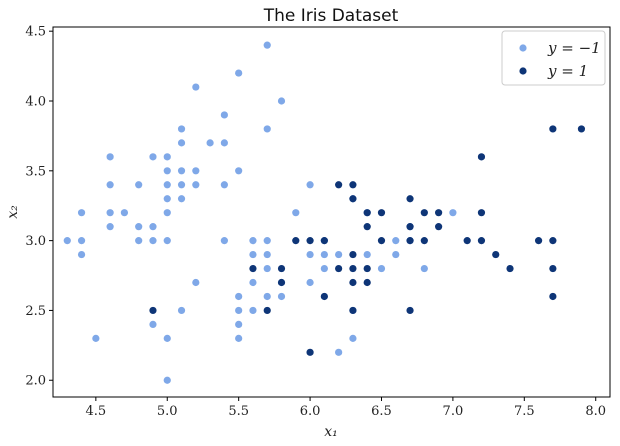 Image resolution: width=620 pixels, height=446 pixels. What do you see at coordinates (524, 411) in the screenshot?
I see `x-tick-label-6: 7.5` at bounding box center [524, 411].